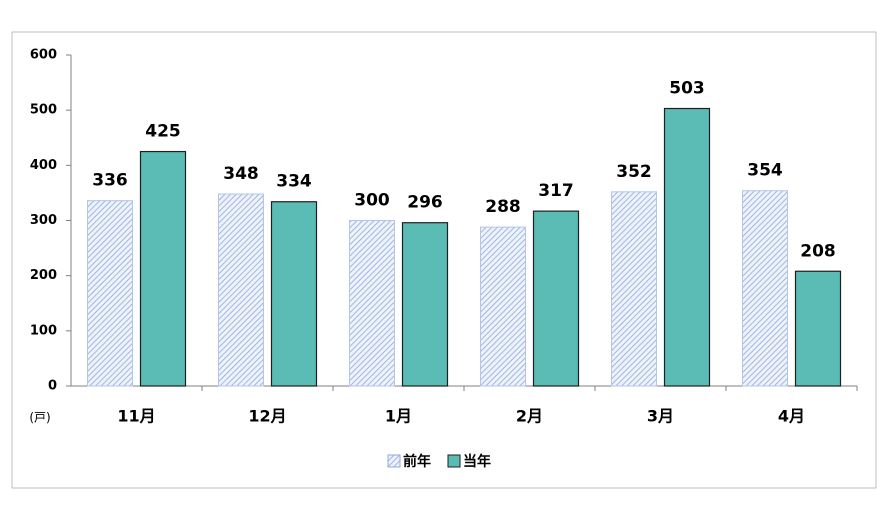 Image resolution: width=892 pixels, height=528 pixels. What do you see at coordinates (503, 207) in the screenshot?
I see `value-label: 288` at bounding box center [503, 207].